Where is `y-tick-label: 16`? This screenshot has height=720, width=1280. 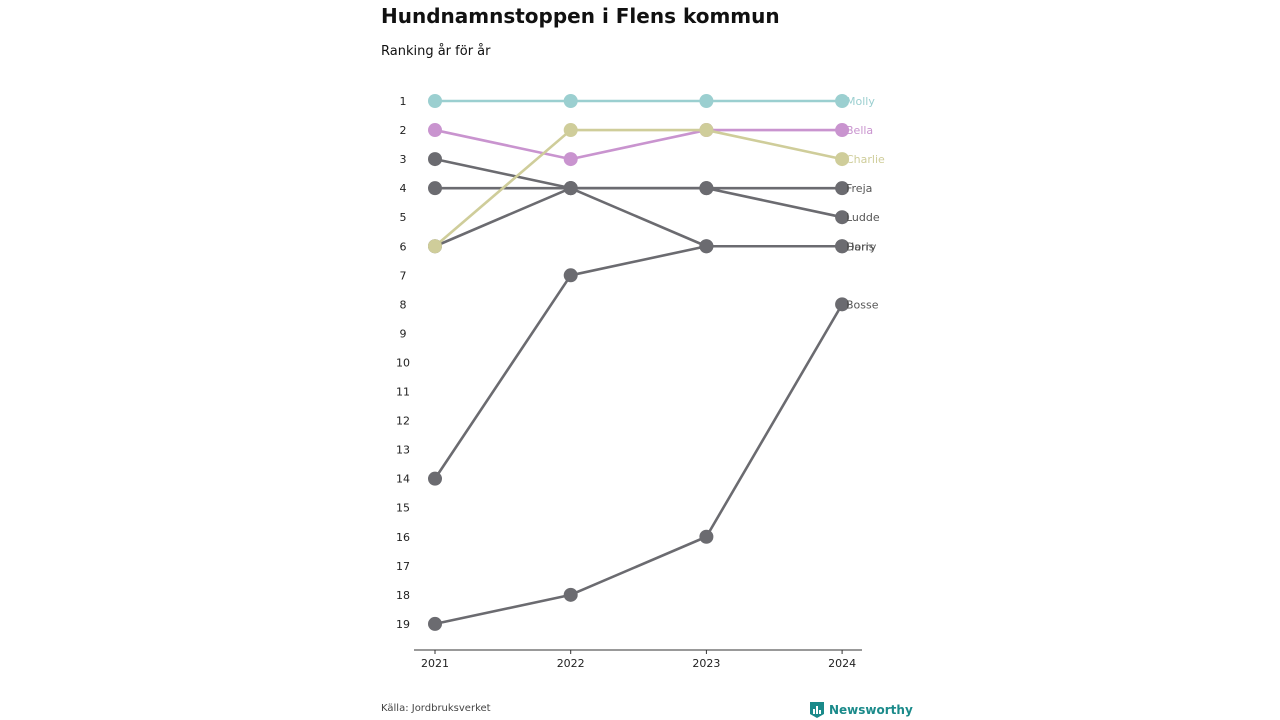
y-tick-label: 16 is located at coordinates (403, 537).